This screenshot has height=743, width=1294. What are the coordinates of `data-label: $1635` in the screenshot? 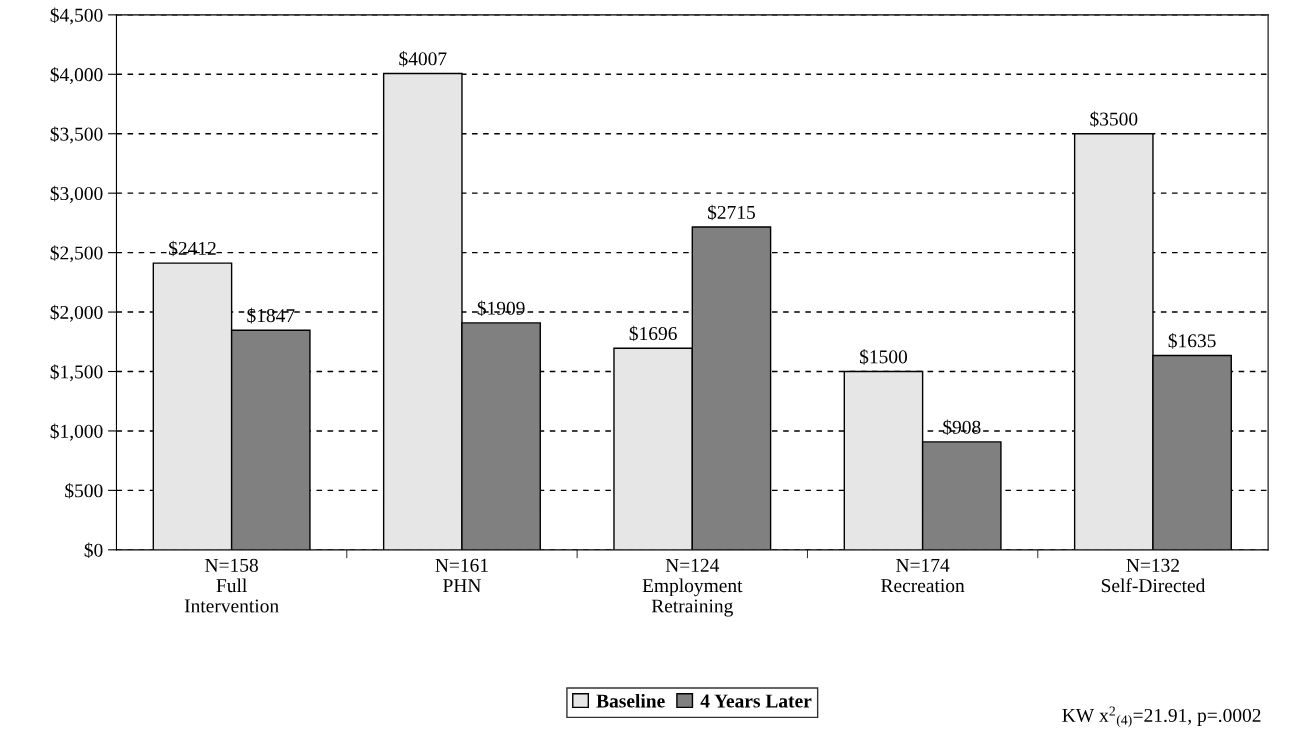 It's located at (1192, 341).